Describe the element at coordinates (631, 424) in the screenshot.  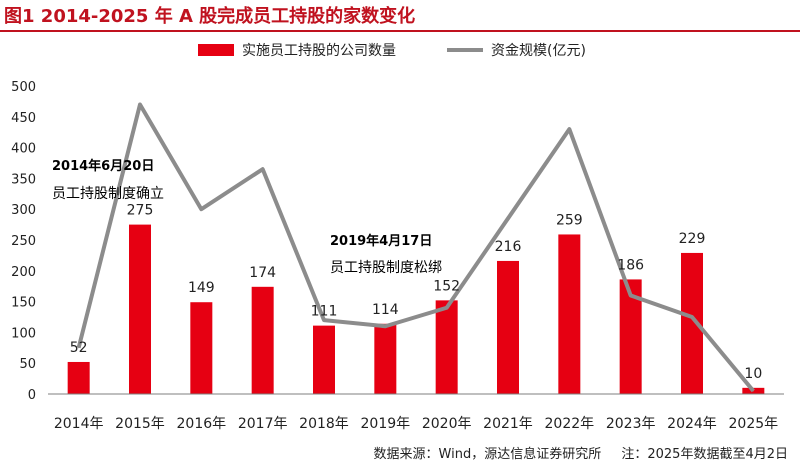
I see `x-tick-label: 2023年` at that location.